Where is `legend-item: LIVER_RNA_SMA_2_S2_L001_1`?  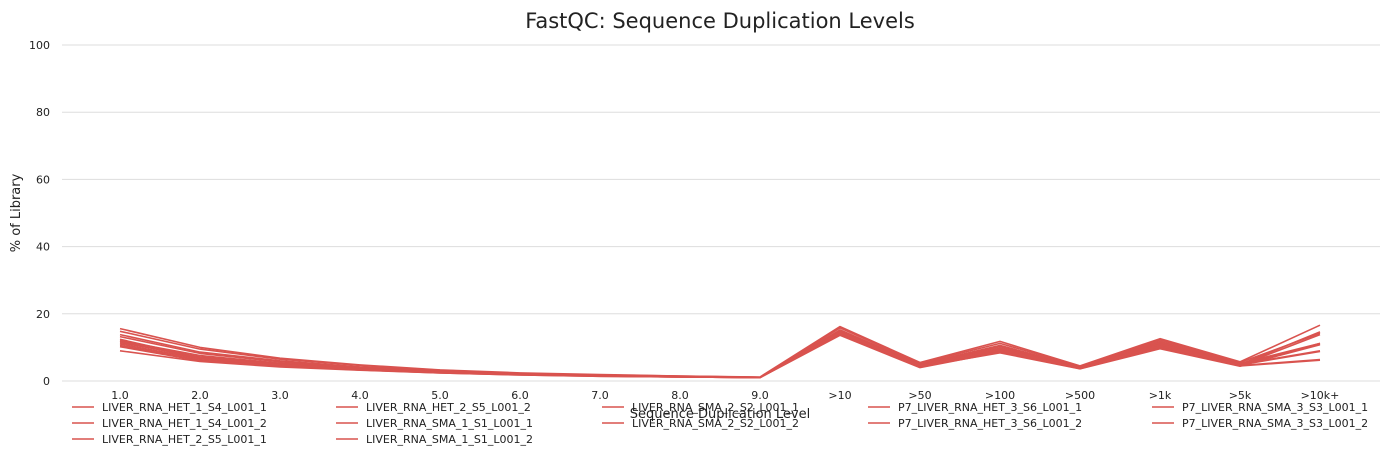 legend-item: LIVER_RNA_SMA_2_S2_L001_1 is located at coordinates (700, 407).